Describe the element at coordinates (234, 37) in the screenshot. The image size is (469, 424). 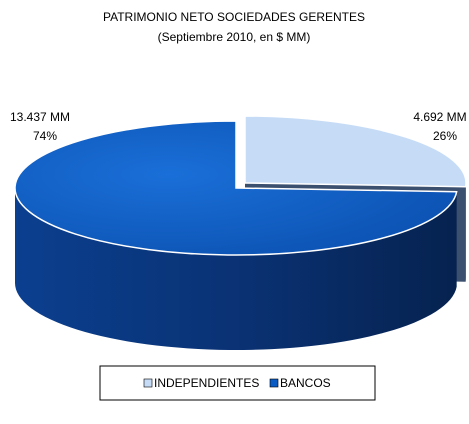
I see `chart-subtitle: (Septiembre 2010, en $ MM)` at that location.